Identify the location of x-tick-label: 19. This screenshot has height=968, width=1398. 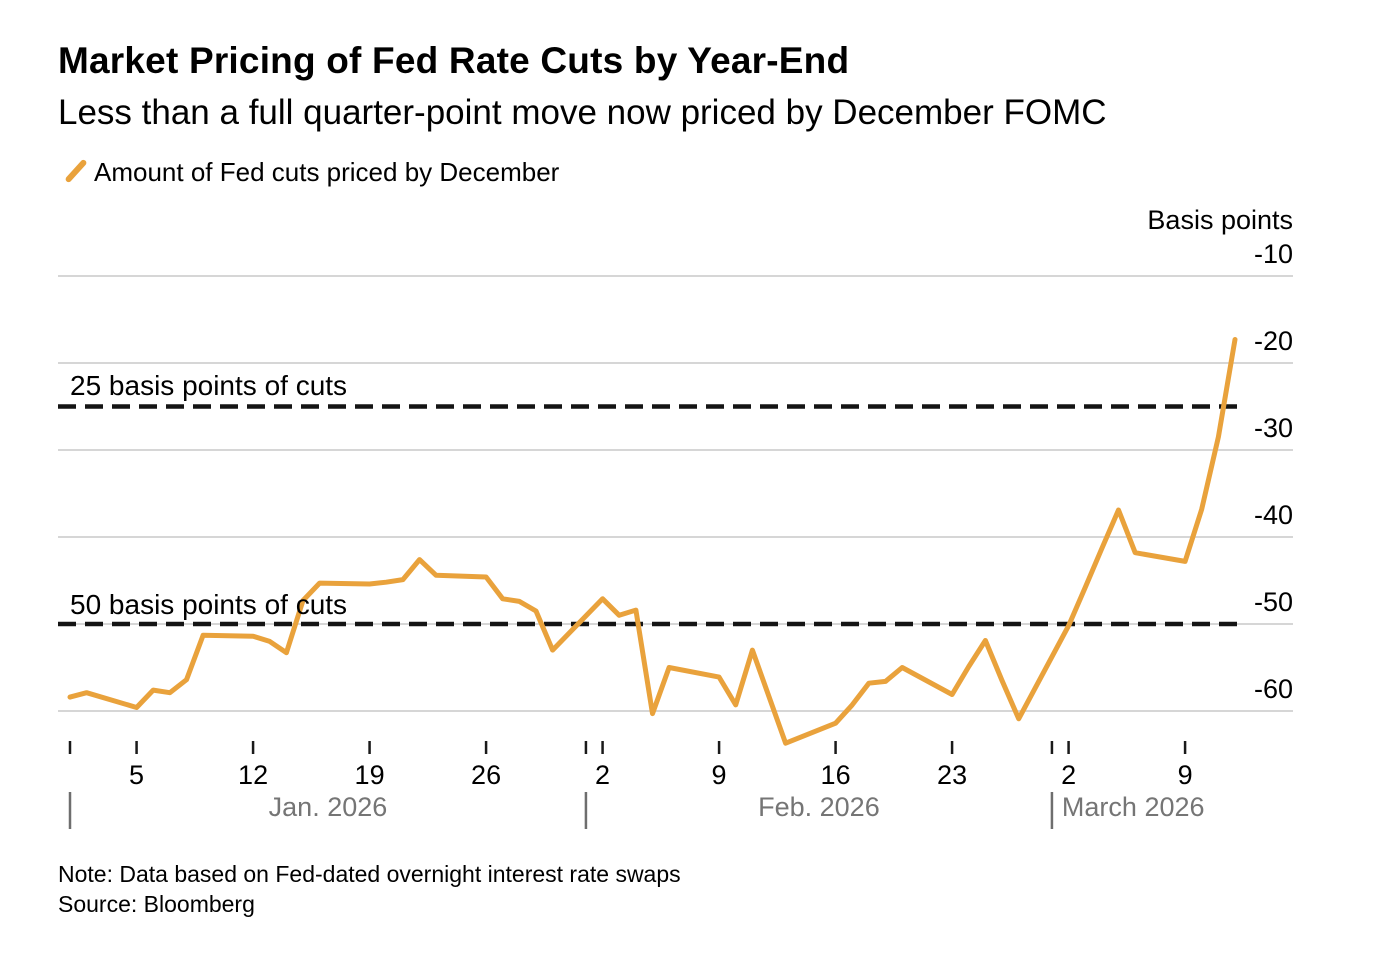
(370, 775).